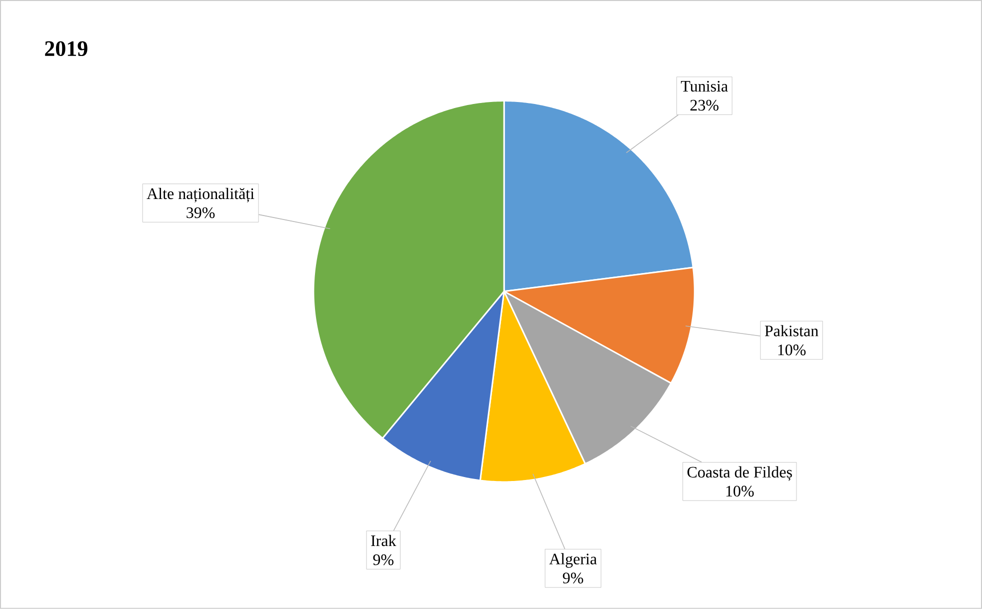 The image size is (982, 609). I want to click on chart-title: 2019, so click(66, 48).